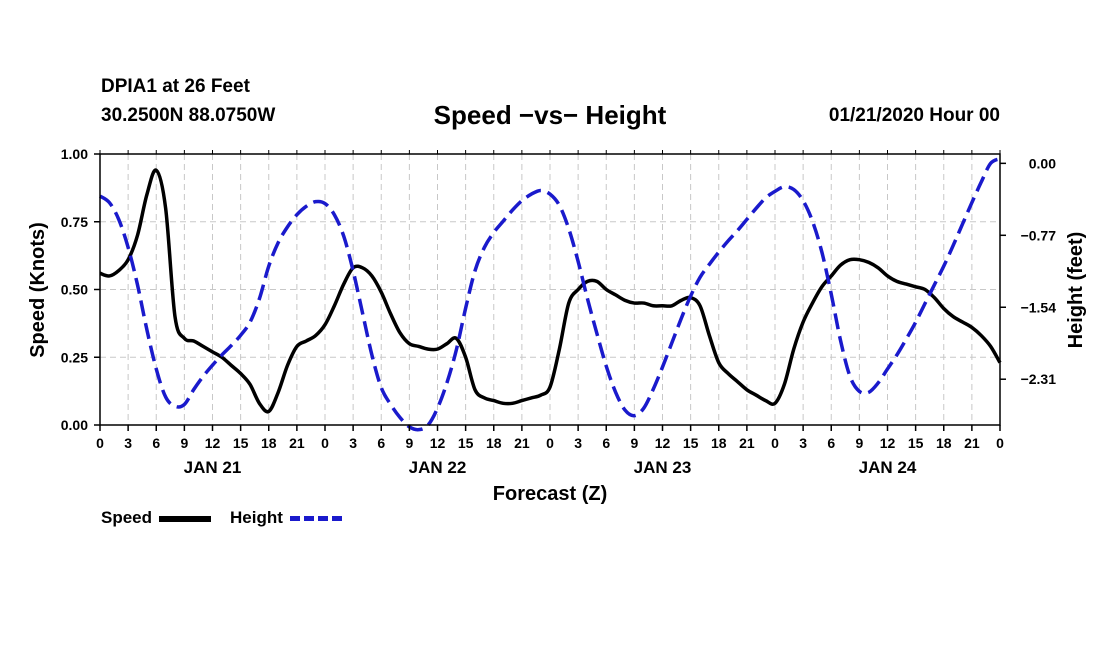  What do you see at coordinates (74, 154) in the screenshot?
I see `y-tick-label: 1.00` at bounding box center [74, 154].